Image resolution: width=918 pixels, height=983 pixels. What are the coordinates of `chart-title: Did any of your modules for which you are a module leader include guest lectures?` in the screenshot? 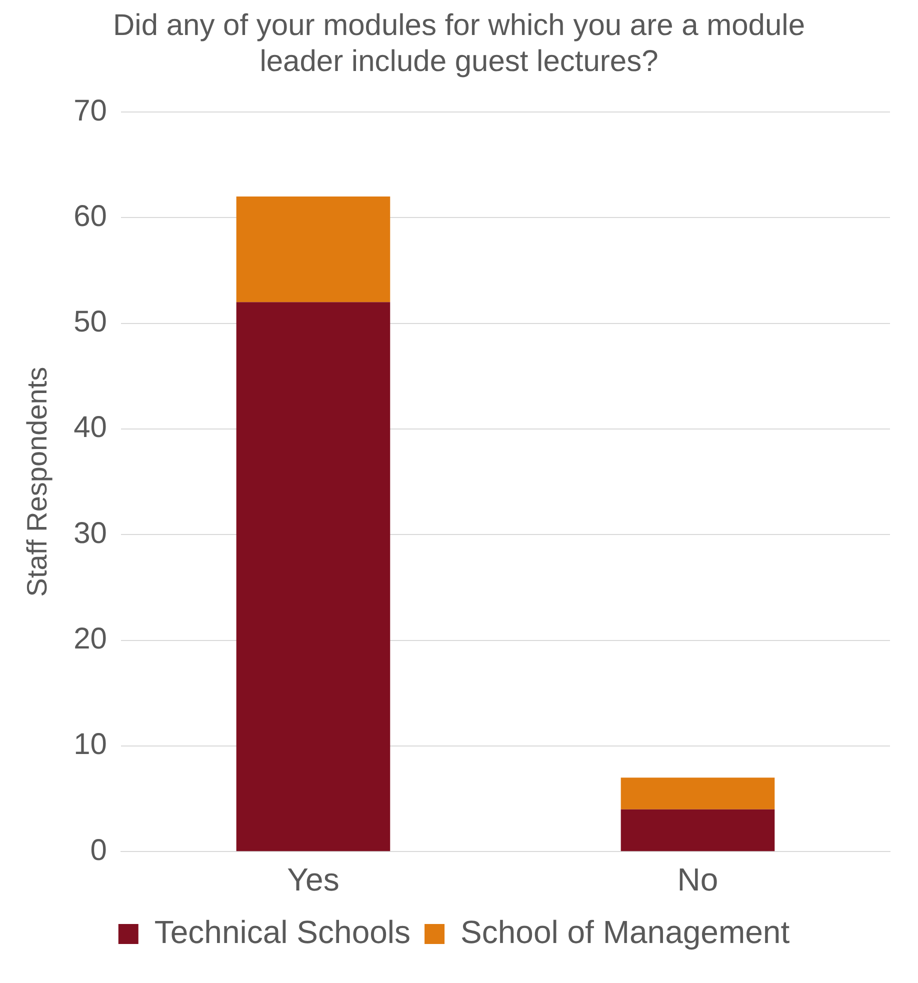 It's located at (459, 44).